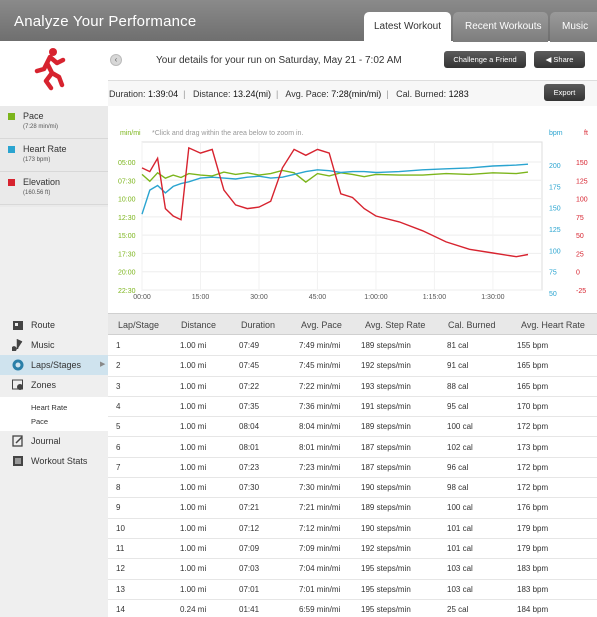 This screenshot has width=597, height=617. Describe the element at coordinates (127, 200) in the screenshot. I see `pace-tick-label: 10:00` at that location.